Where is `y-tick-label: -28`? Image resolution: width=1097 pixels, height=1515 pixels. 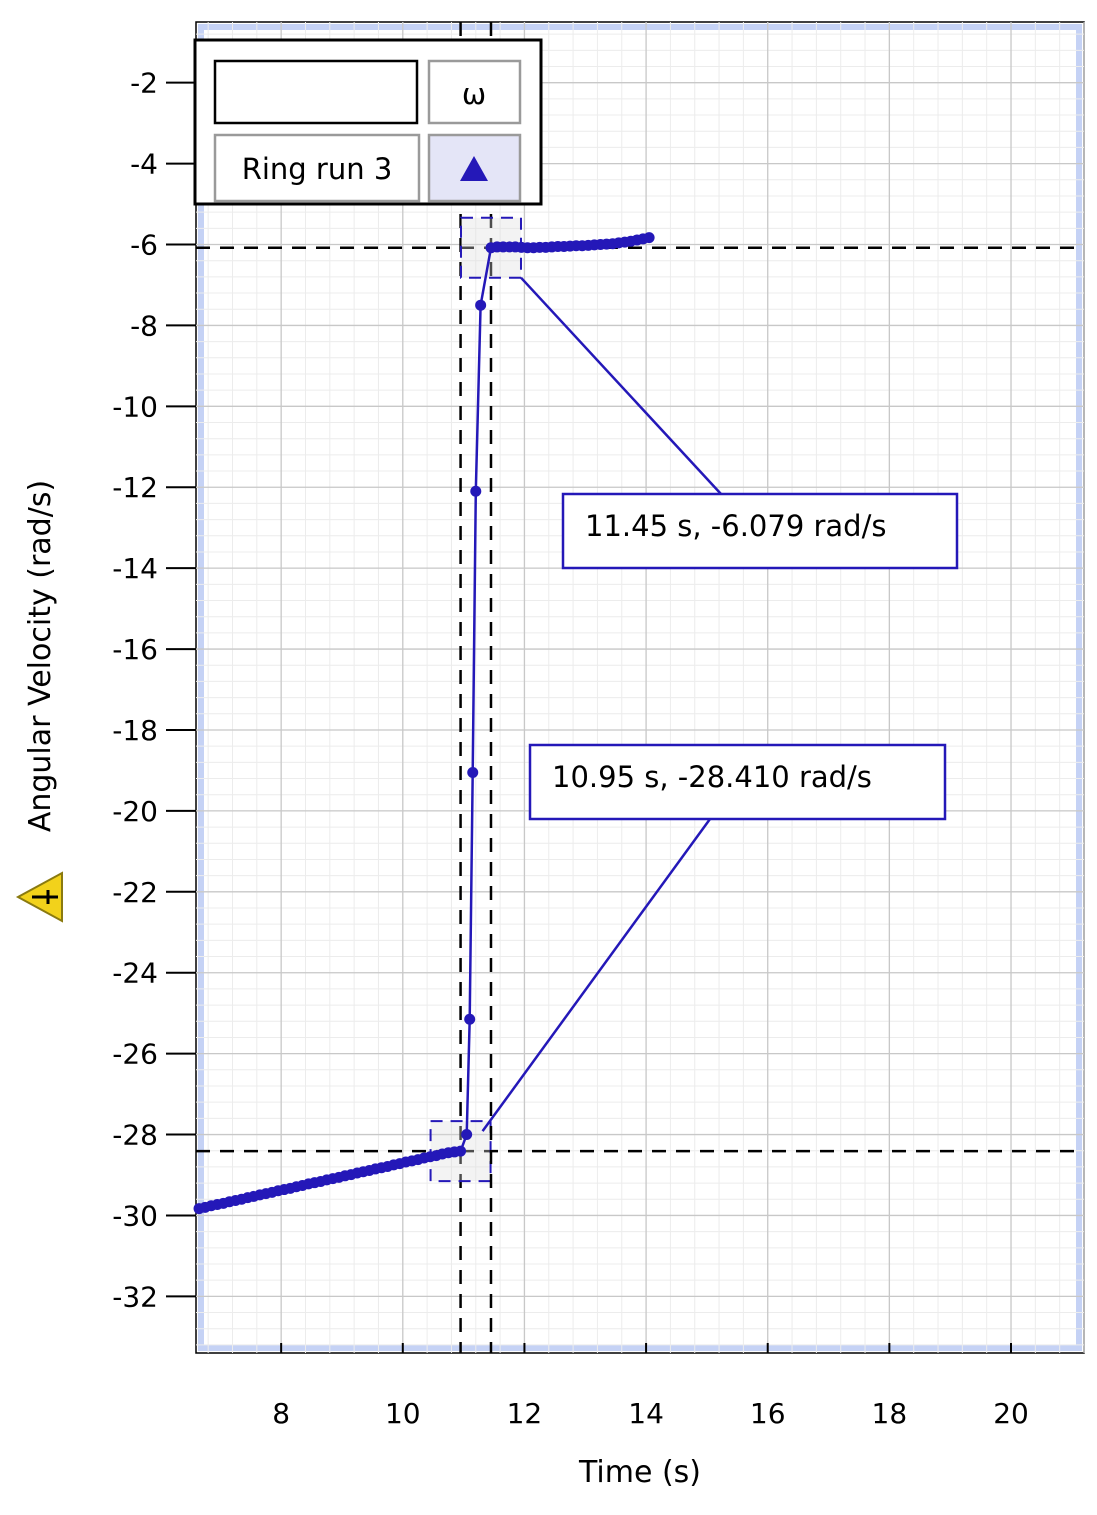 y-tick-label: -28 is located at coordinates (135, 1135).